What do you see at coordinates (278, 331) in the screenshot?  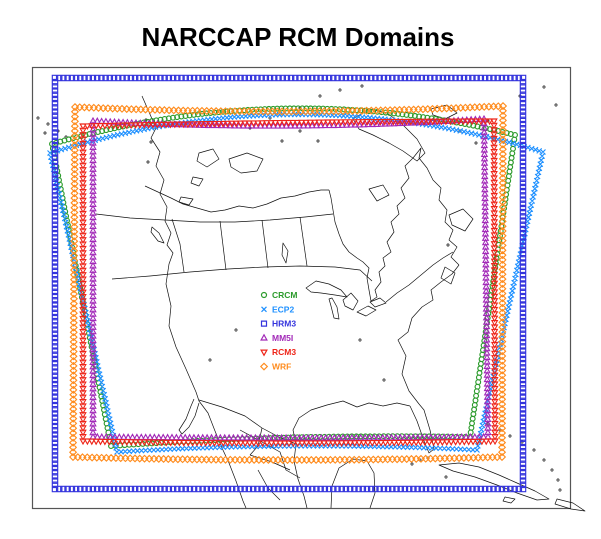 I see `legend: CRCM ECP2 HRM3 MM5I RCM3 WRF` at bounding box center [278, 331].